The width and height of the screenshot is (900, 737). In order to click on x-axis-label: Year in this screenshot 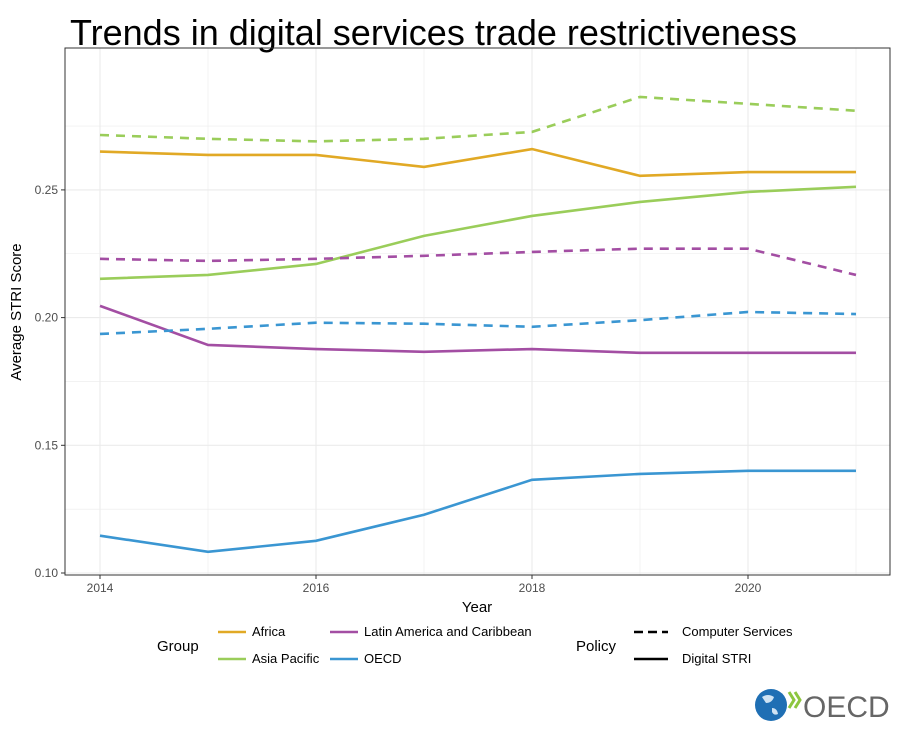, I will do `click(477, 607)`.